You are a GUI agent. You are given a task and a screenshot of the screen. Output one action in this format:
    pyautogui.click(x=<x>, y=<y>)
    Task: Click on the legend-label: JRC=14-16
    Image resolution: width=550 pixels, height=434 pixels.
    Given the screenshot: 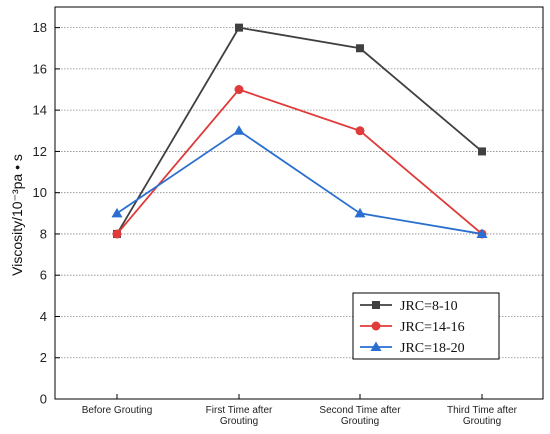 What is the action you would take?
    pyautogui.click(x=432, y=327)
    